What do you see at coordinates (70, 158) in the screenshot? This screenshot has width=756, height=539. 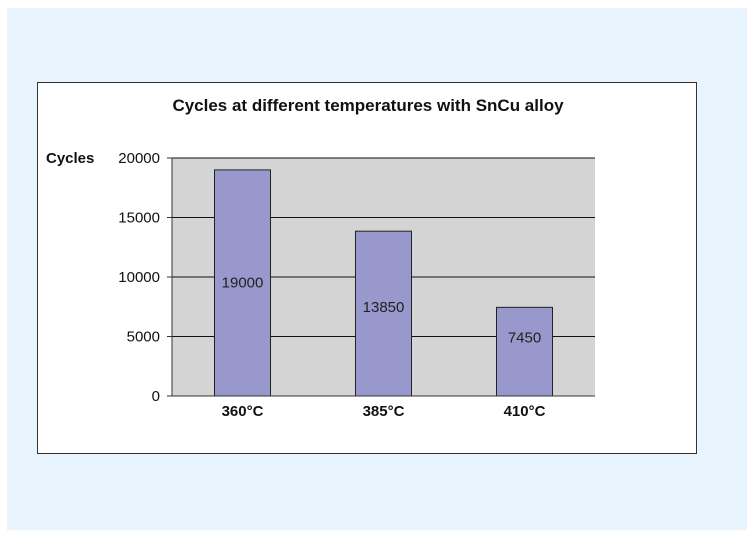 I see `y-axis-label: Cycles` at bounding box center [70, 158].